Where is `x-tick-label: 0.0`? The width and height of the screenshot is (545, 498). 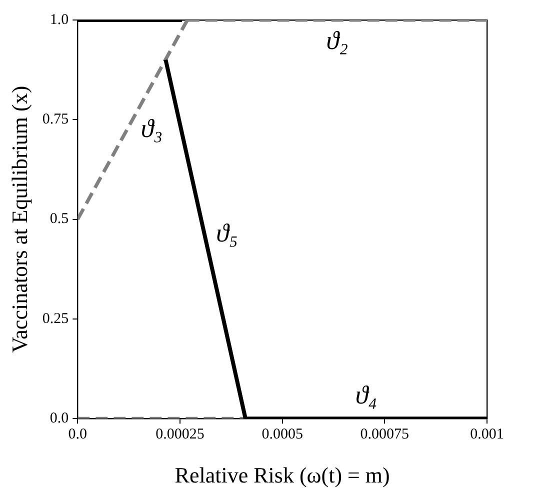 x-tick-label: 0.0 is located at coordinates (78, 434).